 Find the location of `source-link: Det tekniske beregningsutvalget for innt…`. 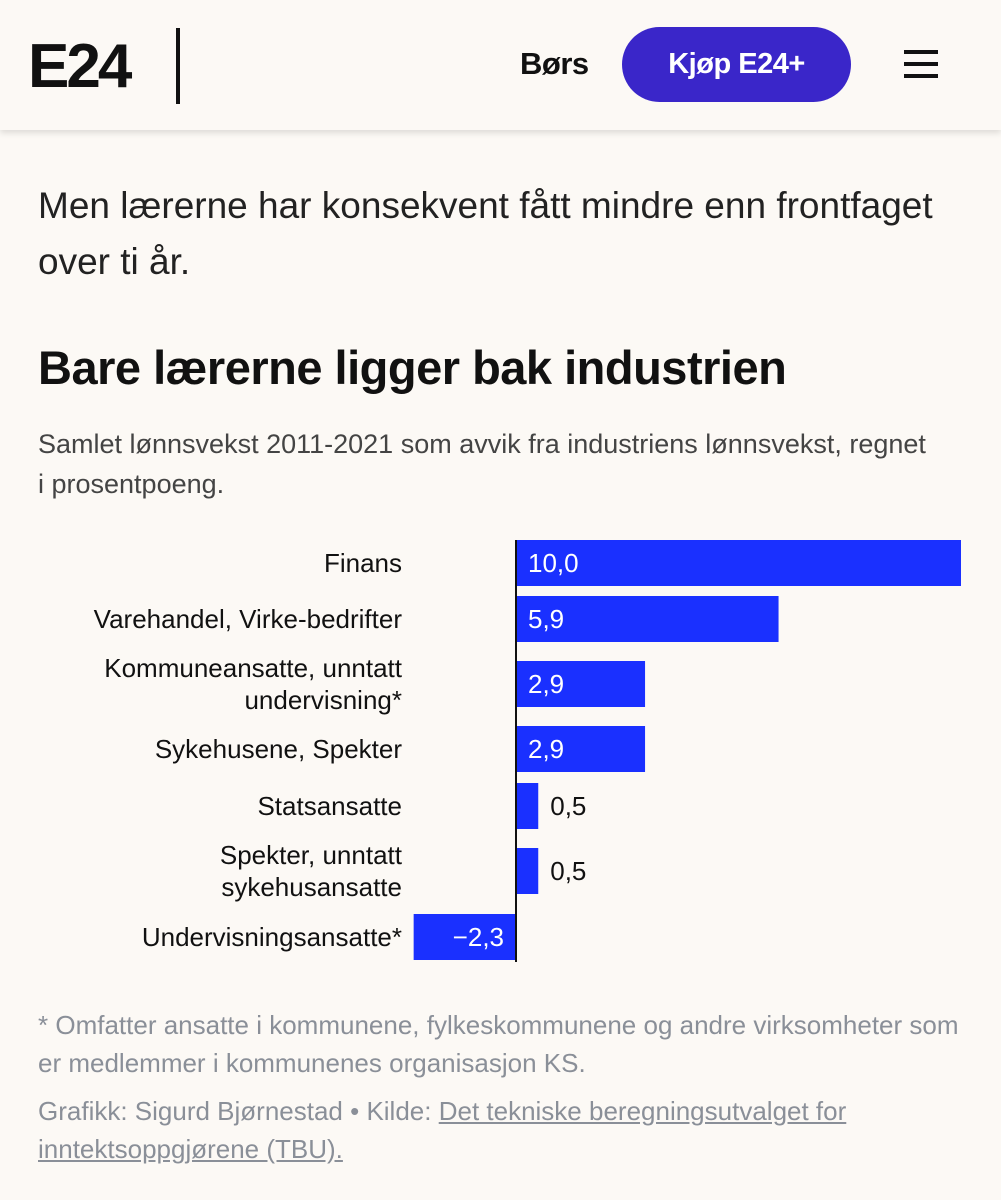

source-link: Det tekniske beregningsutvalget for innt… is located at coordinates (442, 1130).